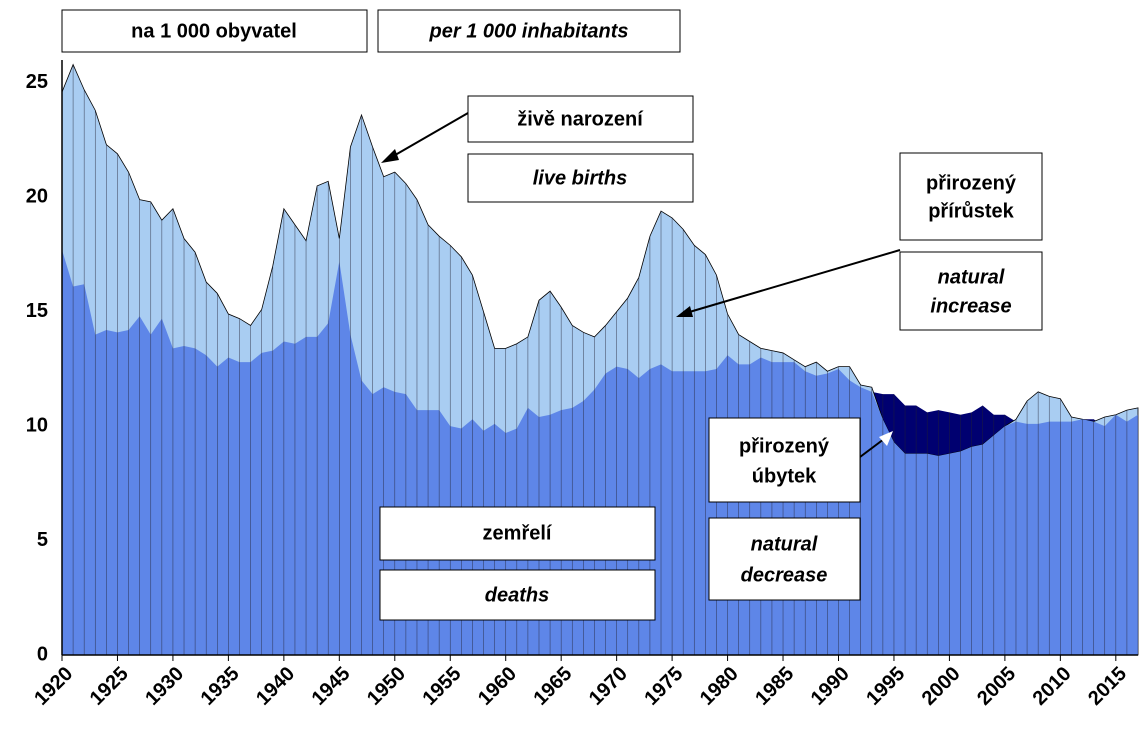  Describe the element at coordinates (971, 277) in the screenshot. I see `increase-label-en: natural` at that location.